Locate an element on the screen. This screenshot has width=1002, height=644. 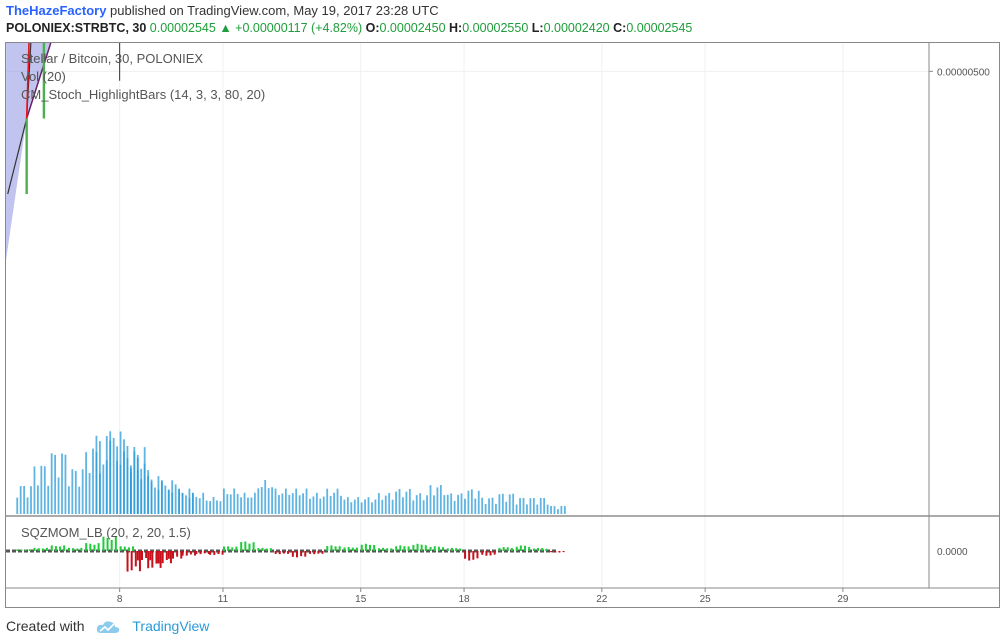
price-candle is located at coordinates (44, 81).